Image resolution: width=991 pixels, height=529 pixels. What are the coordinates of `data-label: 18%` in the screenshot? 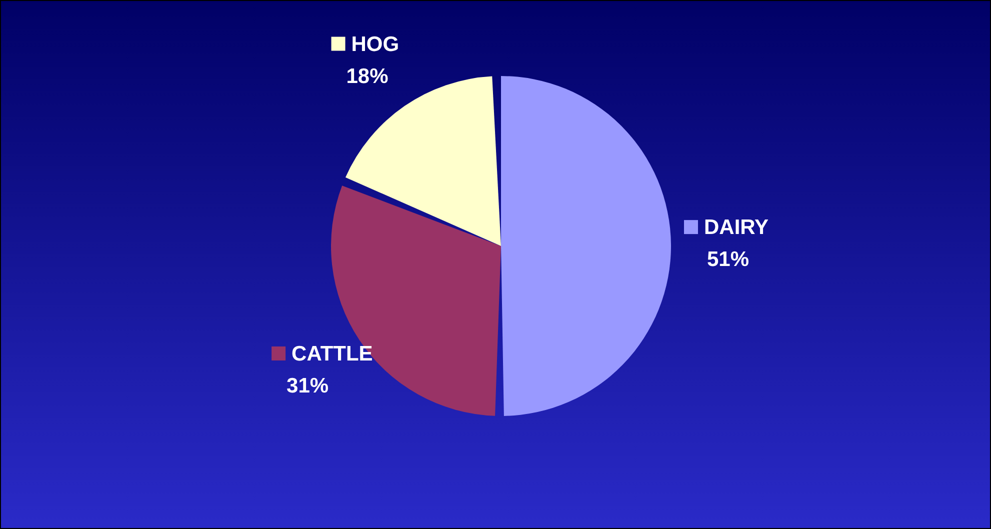 It's located at (367, 76).